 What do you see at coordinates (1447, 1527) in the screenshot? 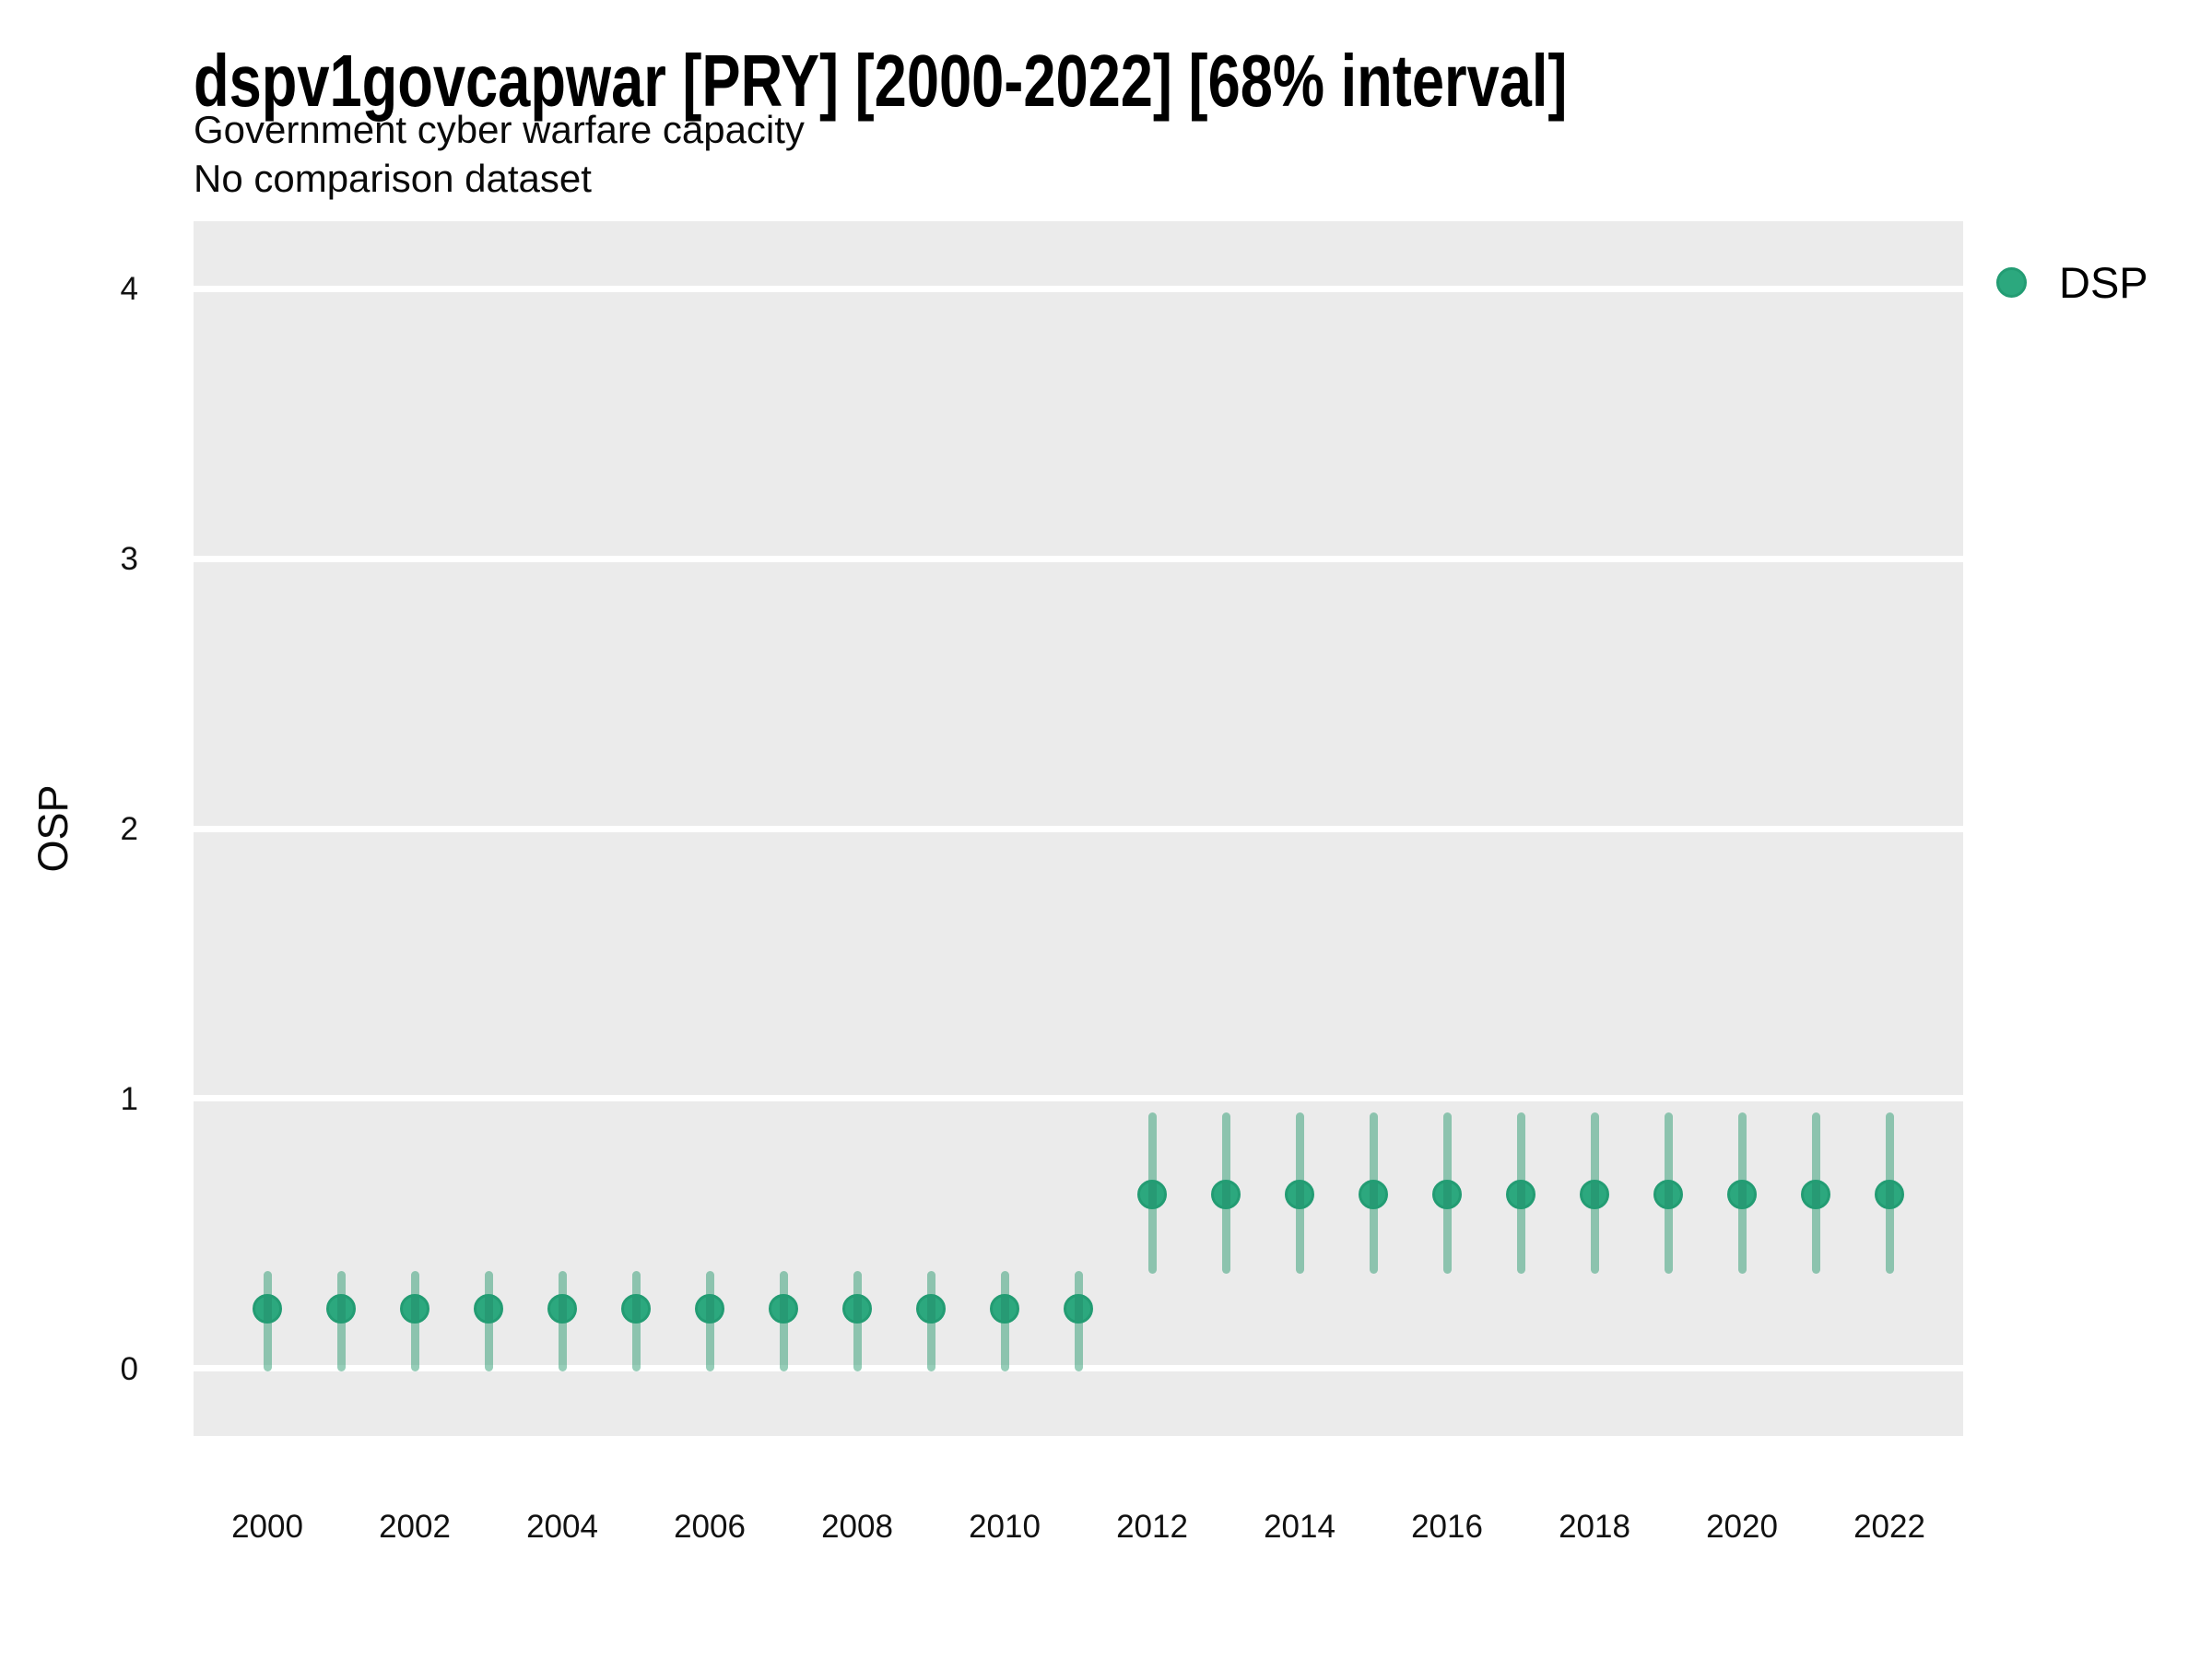
I see `x-tick-label-2016: 2016` at bounding box center [1447, 1527].